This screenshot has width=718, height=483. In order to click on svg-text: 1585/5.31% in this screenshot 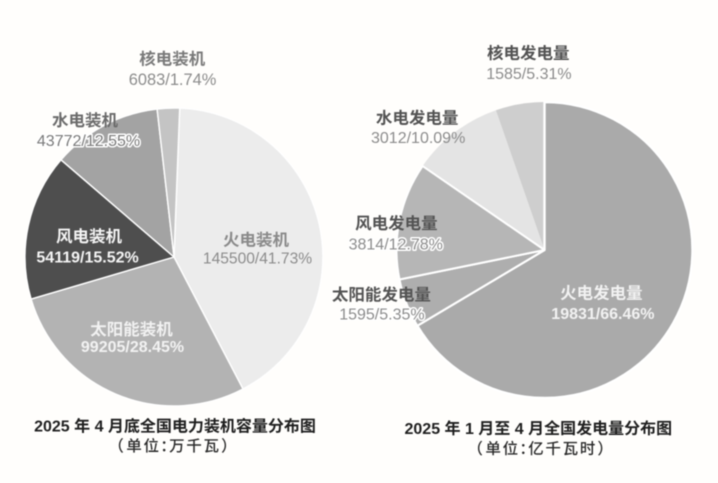, I will do `click(528, 74)`.